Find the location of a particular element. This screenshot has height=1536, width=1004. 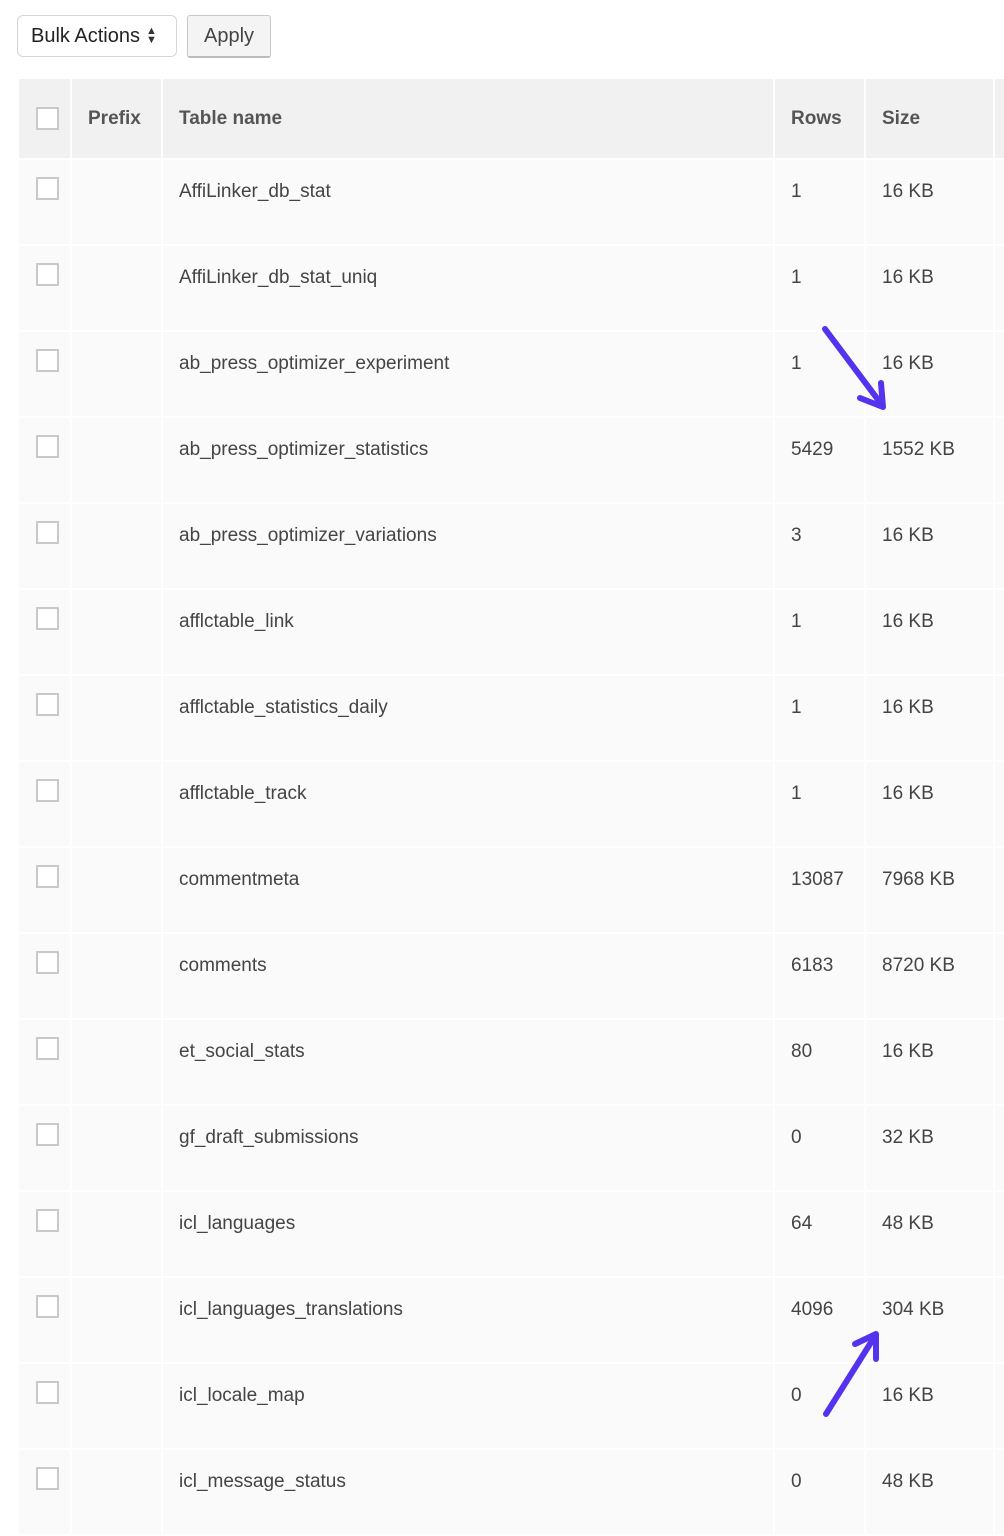

table-name-cell: afflctable_link is located at coordinates (468, 632).